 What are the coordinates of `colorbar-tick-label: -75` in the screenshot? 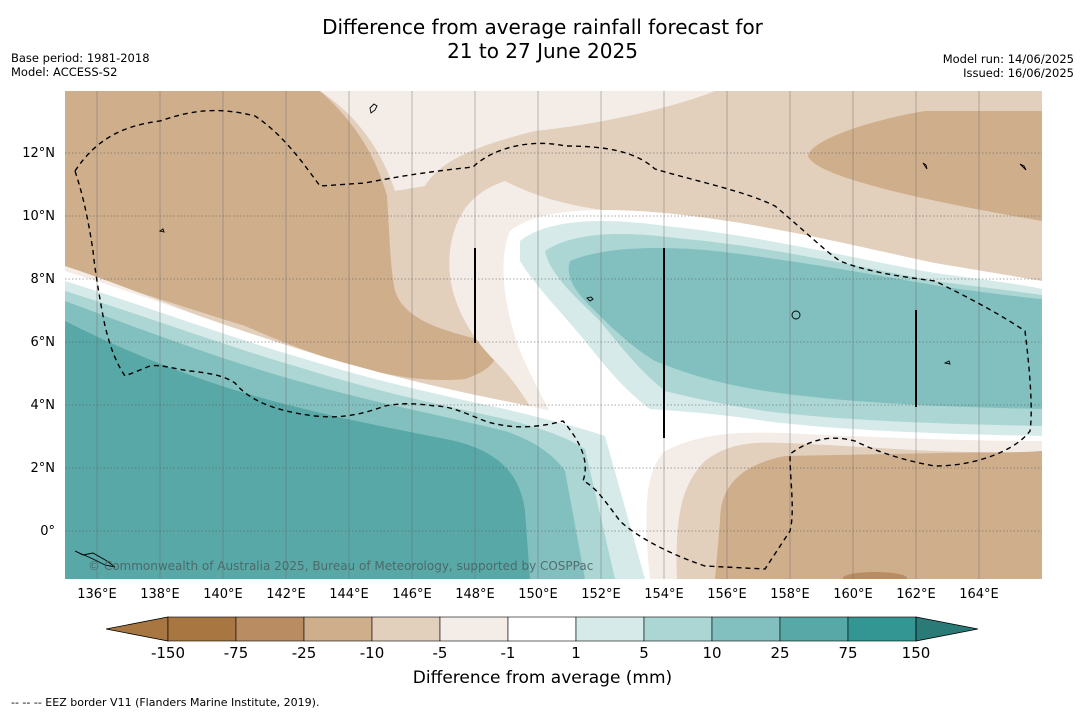 It's located at (236, 653).